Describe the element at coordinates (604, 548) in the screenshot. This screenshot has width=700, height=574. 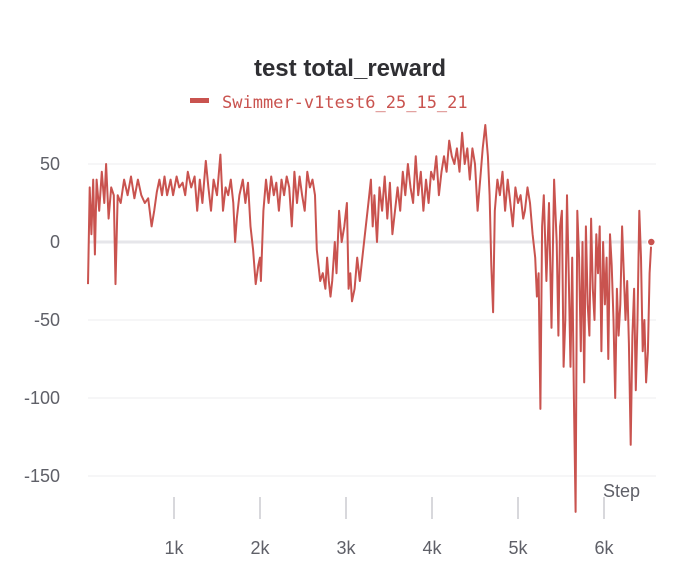
I see `x-tick-label: 6k` at that location.